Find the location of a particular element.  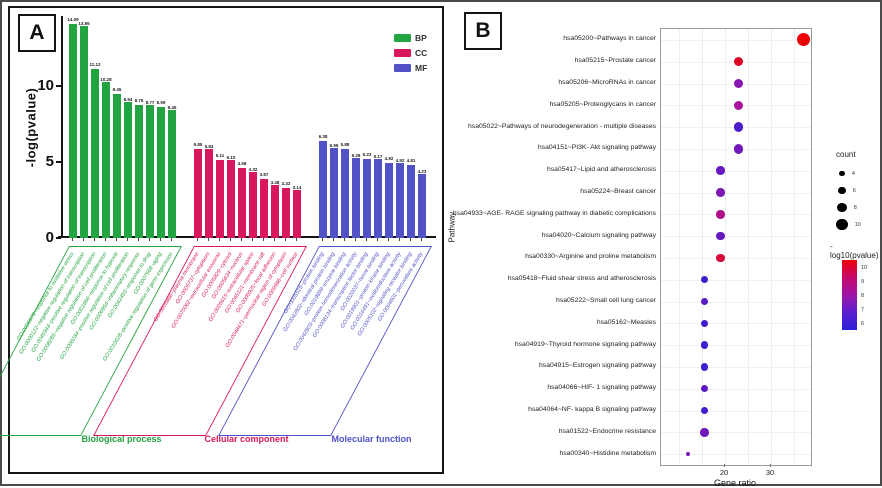

pathway-label: hsa04064~NF- kappa B signaling pathway is located at coordinates (592, 409).